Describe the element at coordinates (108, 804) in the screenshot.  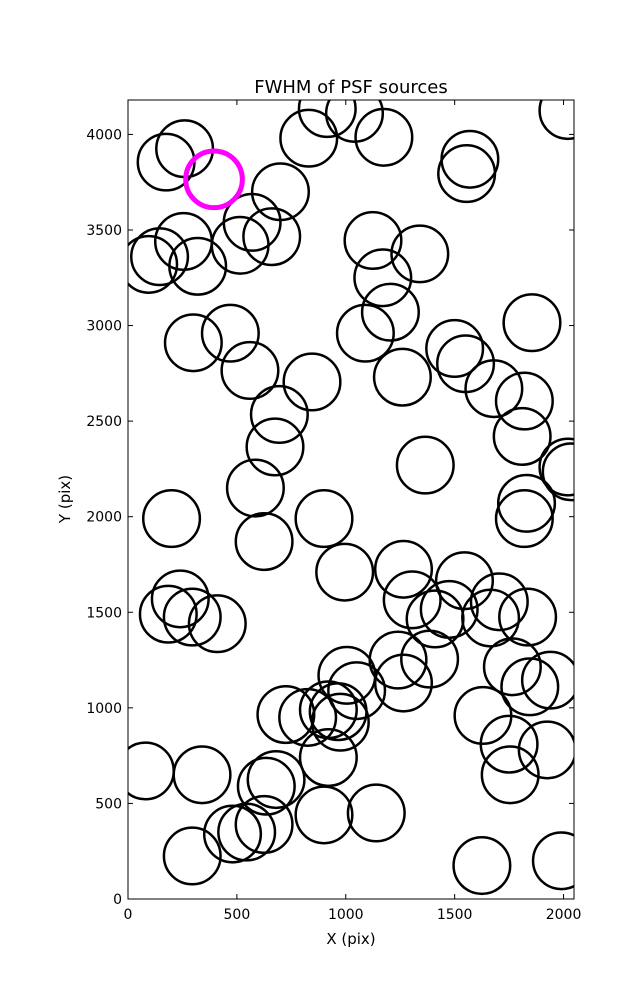
I see `y-tick-label: 500` at that location.